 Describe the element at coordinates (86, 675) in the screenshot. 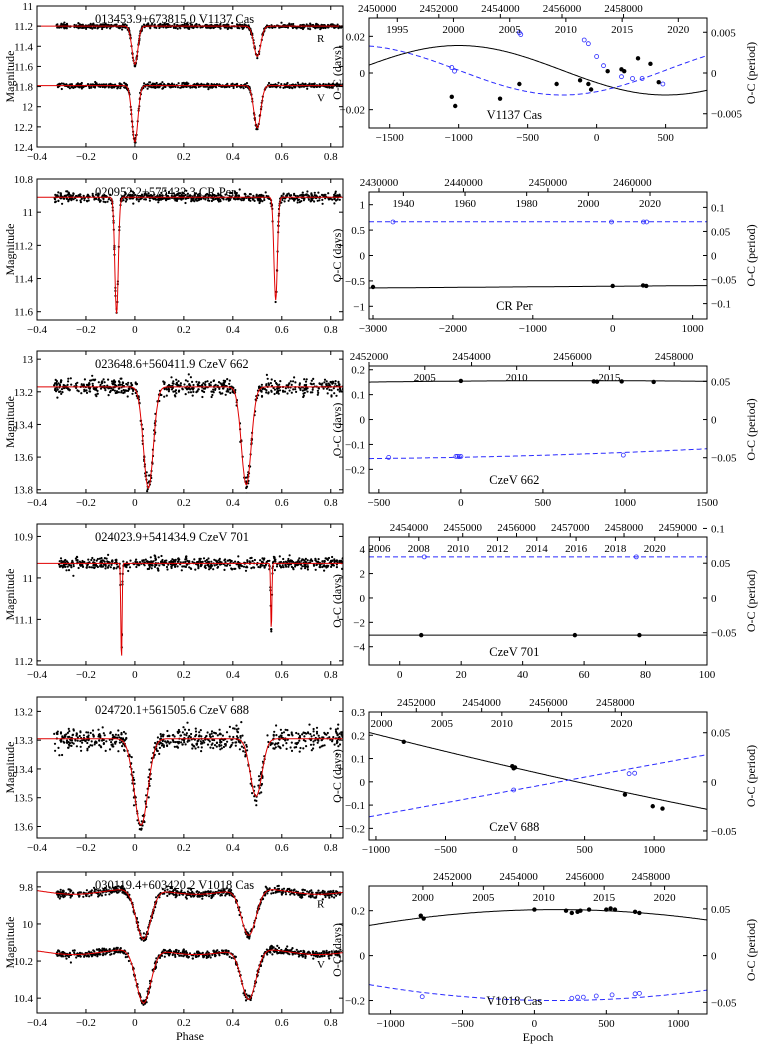

I see `x-tick-label: −0.2` at that location.